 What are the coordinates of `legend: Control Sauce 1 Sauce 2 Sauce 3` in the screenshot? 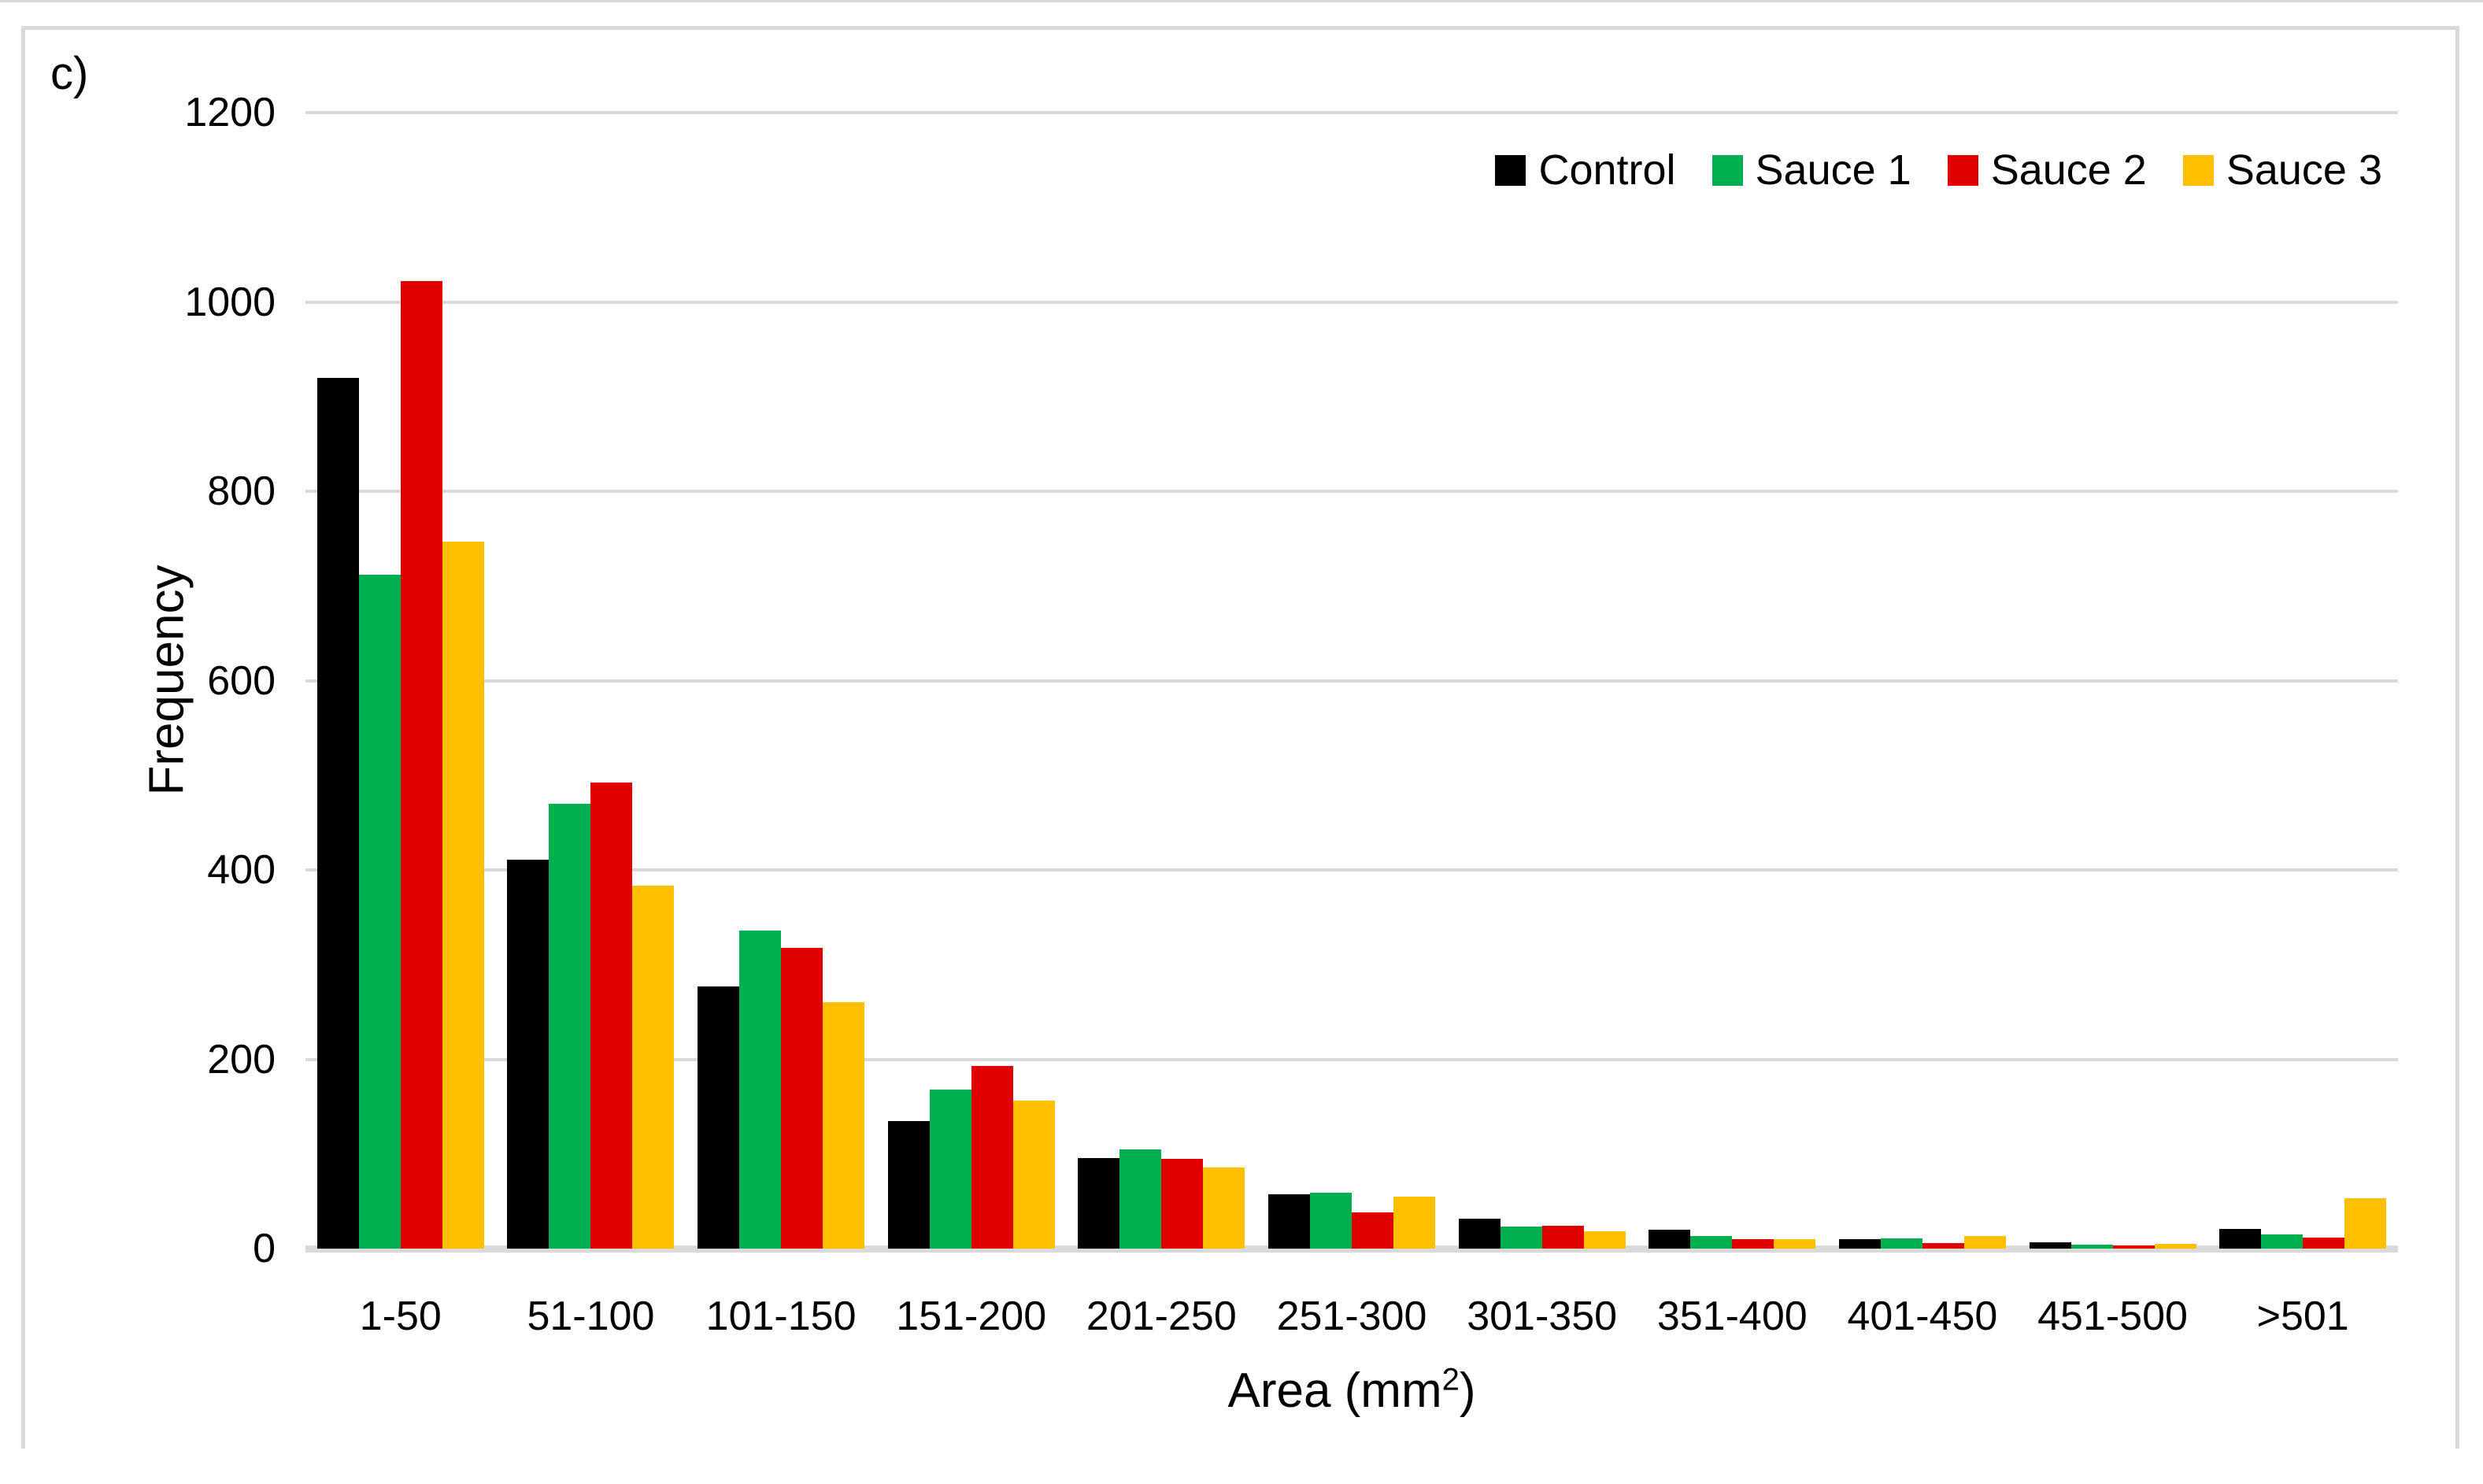 It's located at (1939, 170).